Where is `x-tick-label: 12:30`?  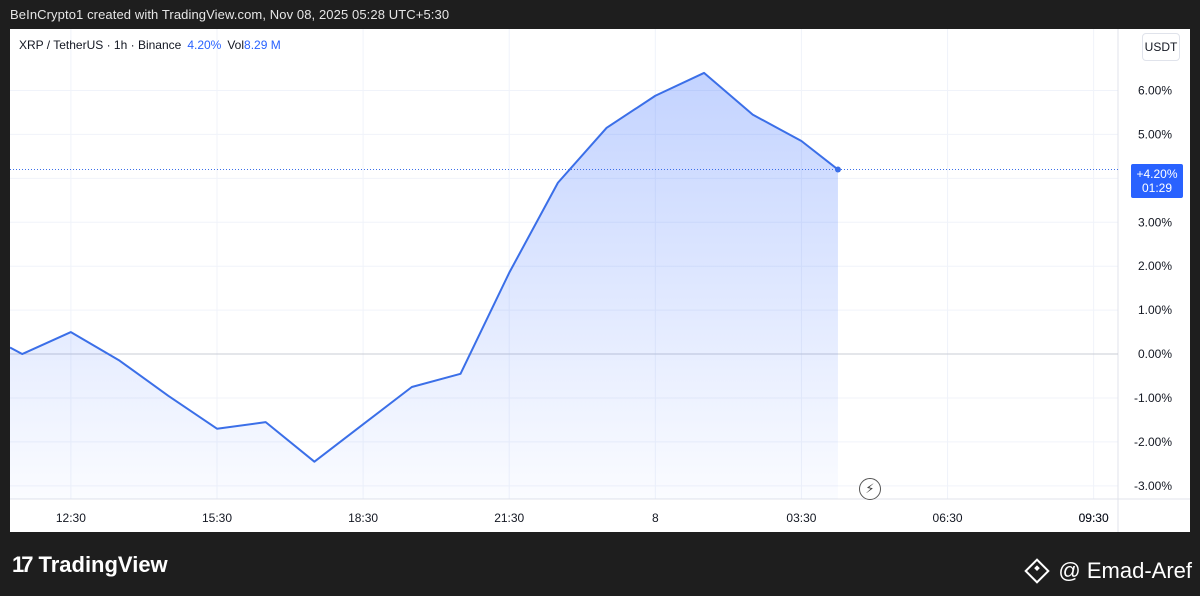
x-tick-label: 12:30 is located at coordinates (71, 518).